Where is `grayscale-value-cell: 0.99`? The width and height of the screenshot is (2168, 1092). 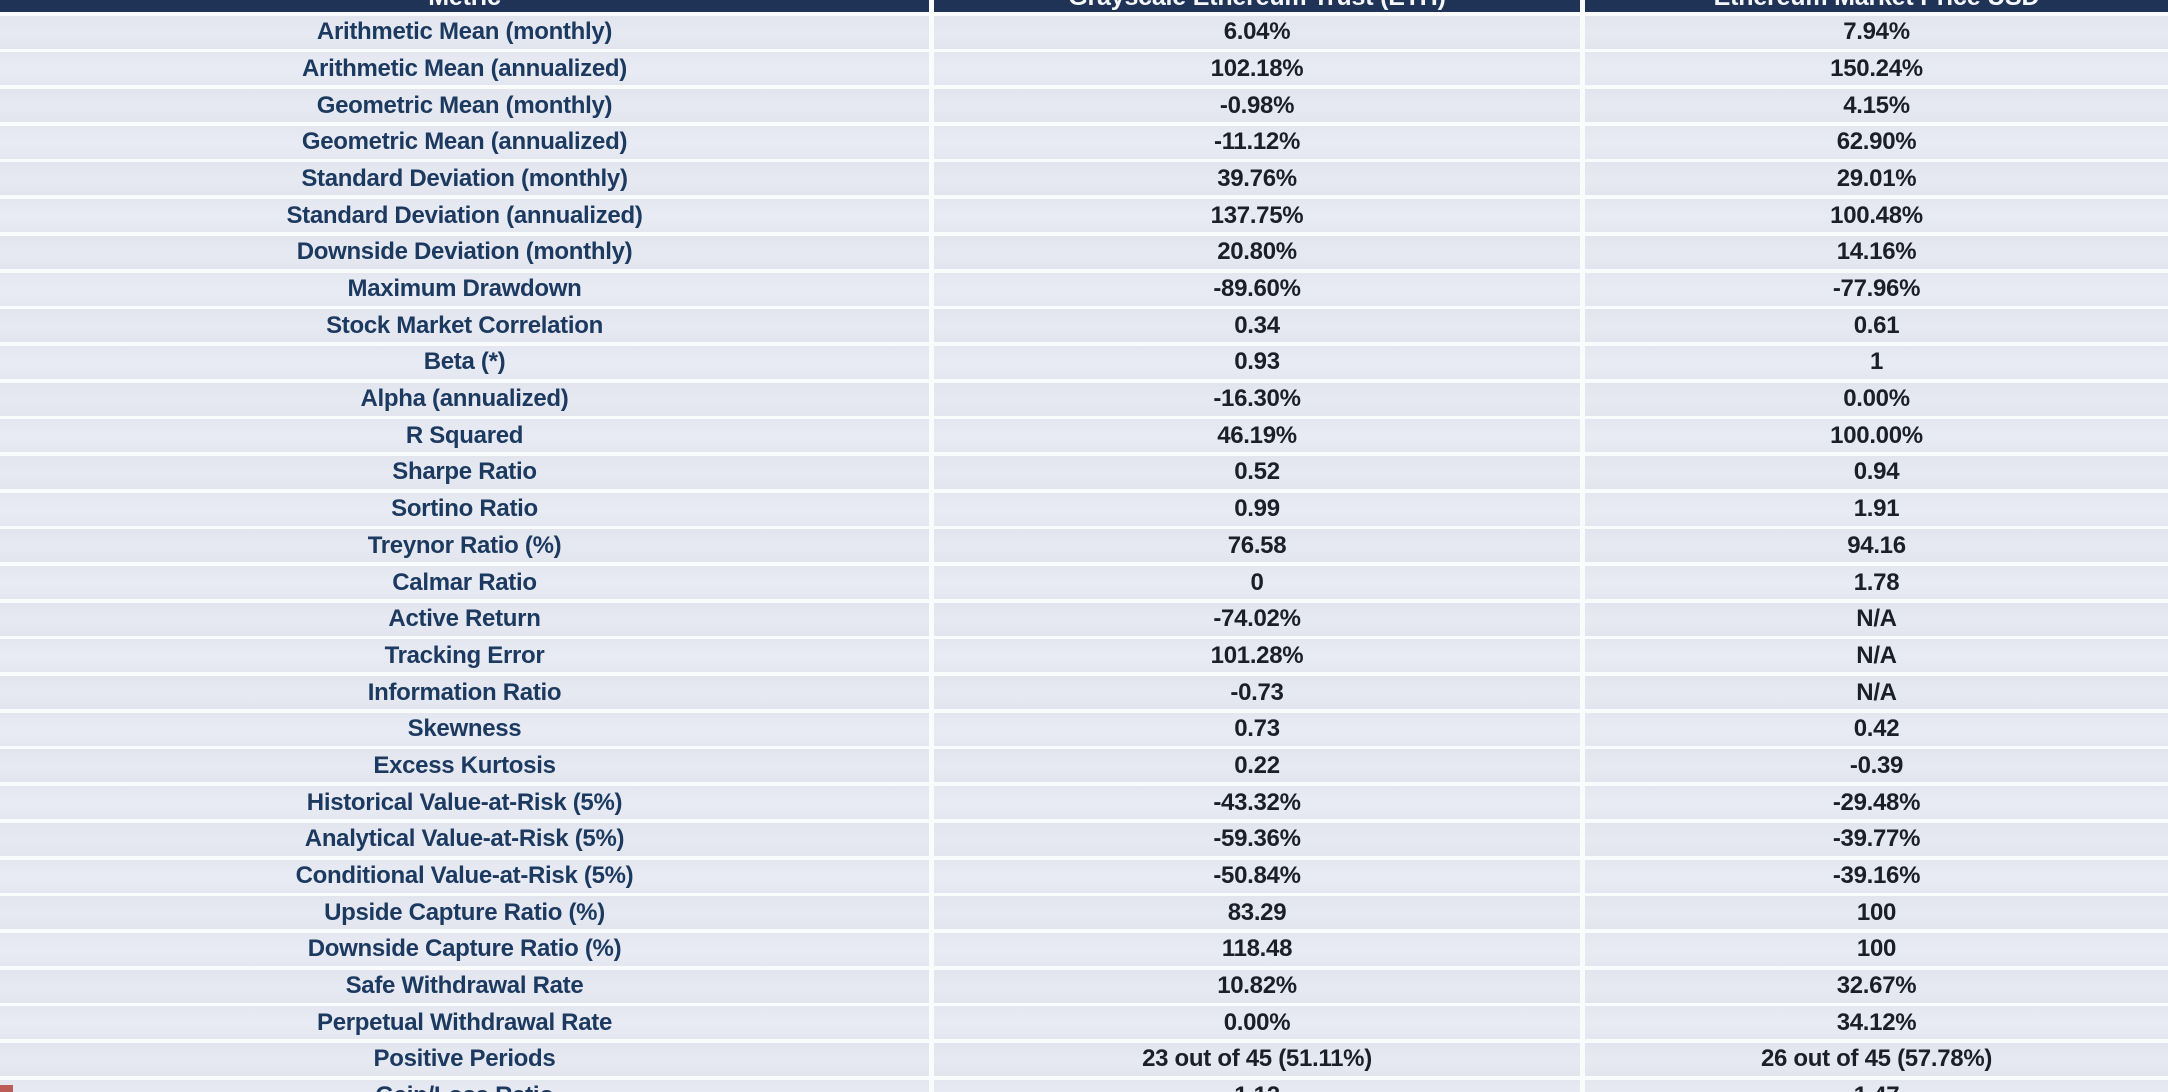 grayscale-value-cell: 0.99 is located at coordinates (1257, 509).